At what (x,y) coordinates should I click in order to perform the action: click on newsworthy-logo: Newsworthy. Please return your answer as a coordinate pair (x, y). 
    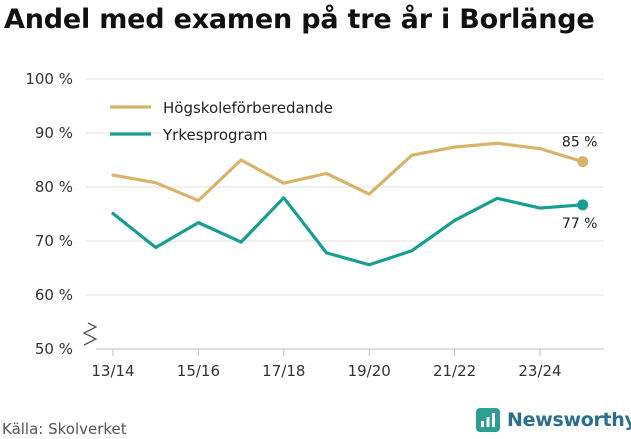
    Looking at the image, I should click on (553, 420).